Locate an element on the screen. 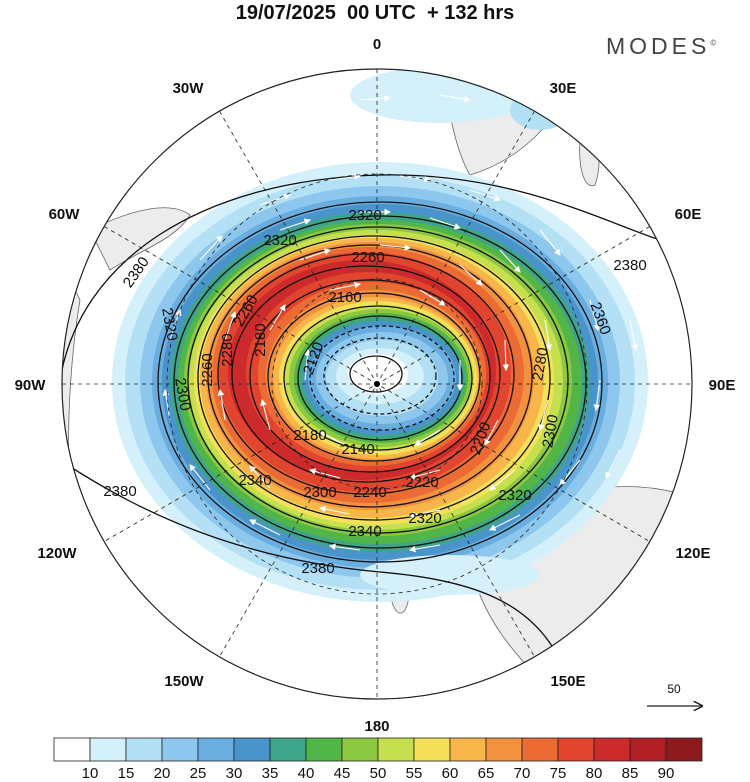 The image size is (750, 782). longitude-label-180: 180 is located at coordinates (376, 726).